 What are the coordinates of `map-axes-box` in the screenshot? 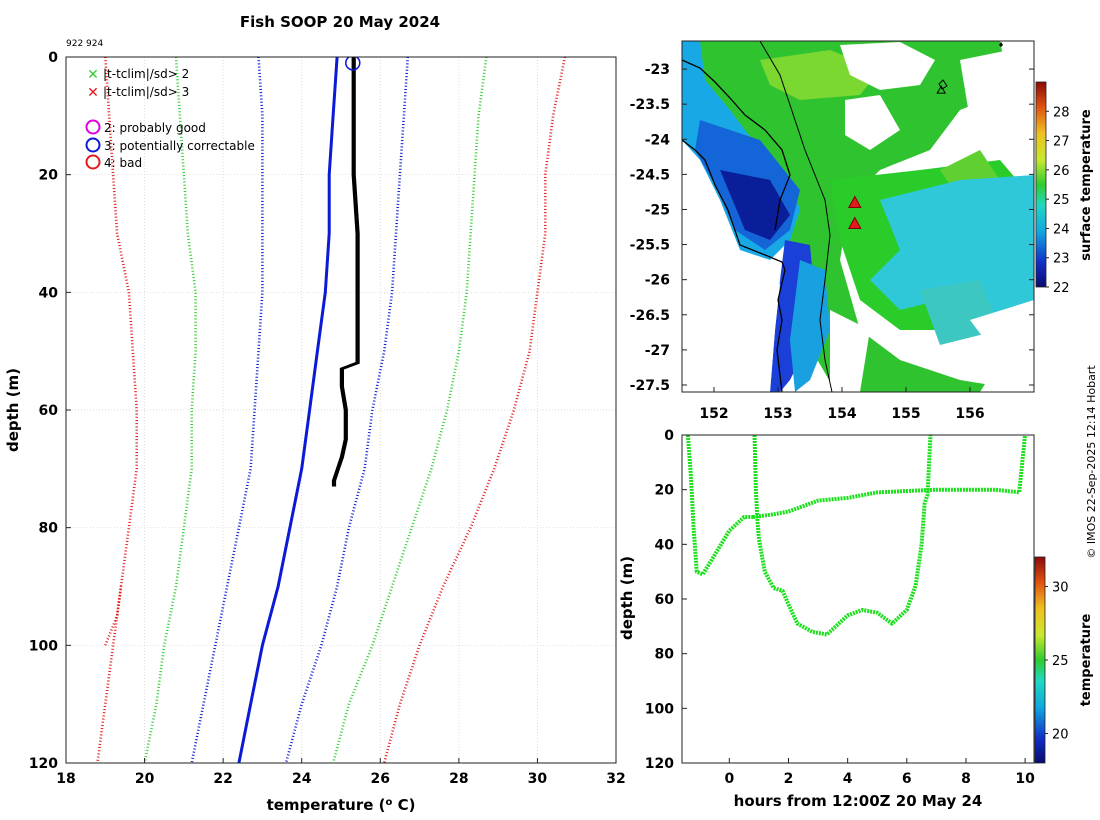 It's located at (858, 216).